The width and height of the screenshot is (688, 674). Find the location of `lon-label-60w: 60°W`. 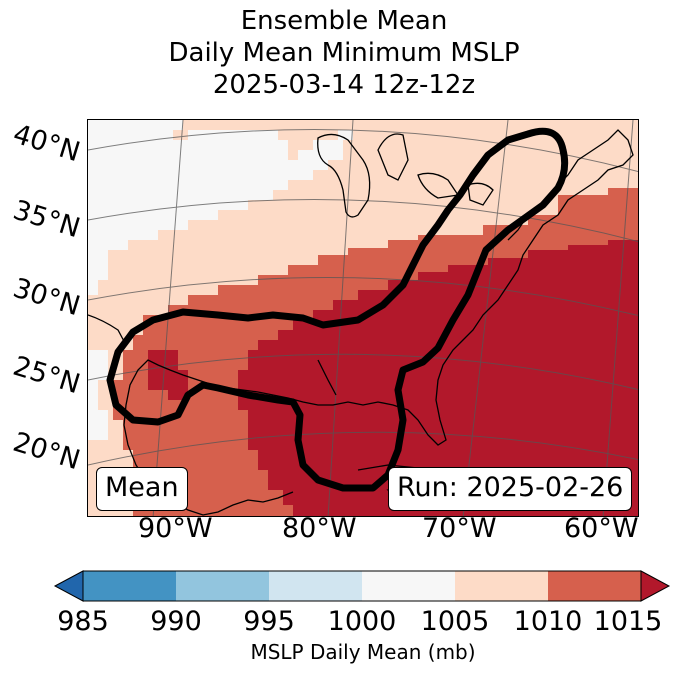

lon-label-60w: 60°W is located at coordinates (601, 528).